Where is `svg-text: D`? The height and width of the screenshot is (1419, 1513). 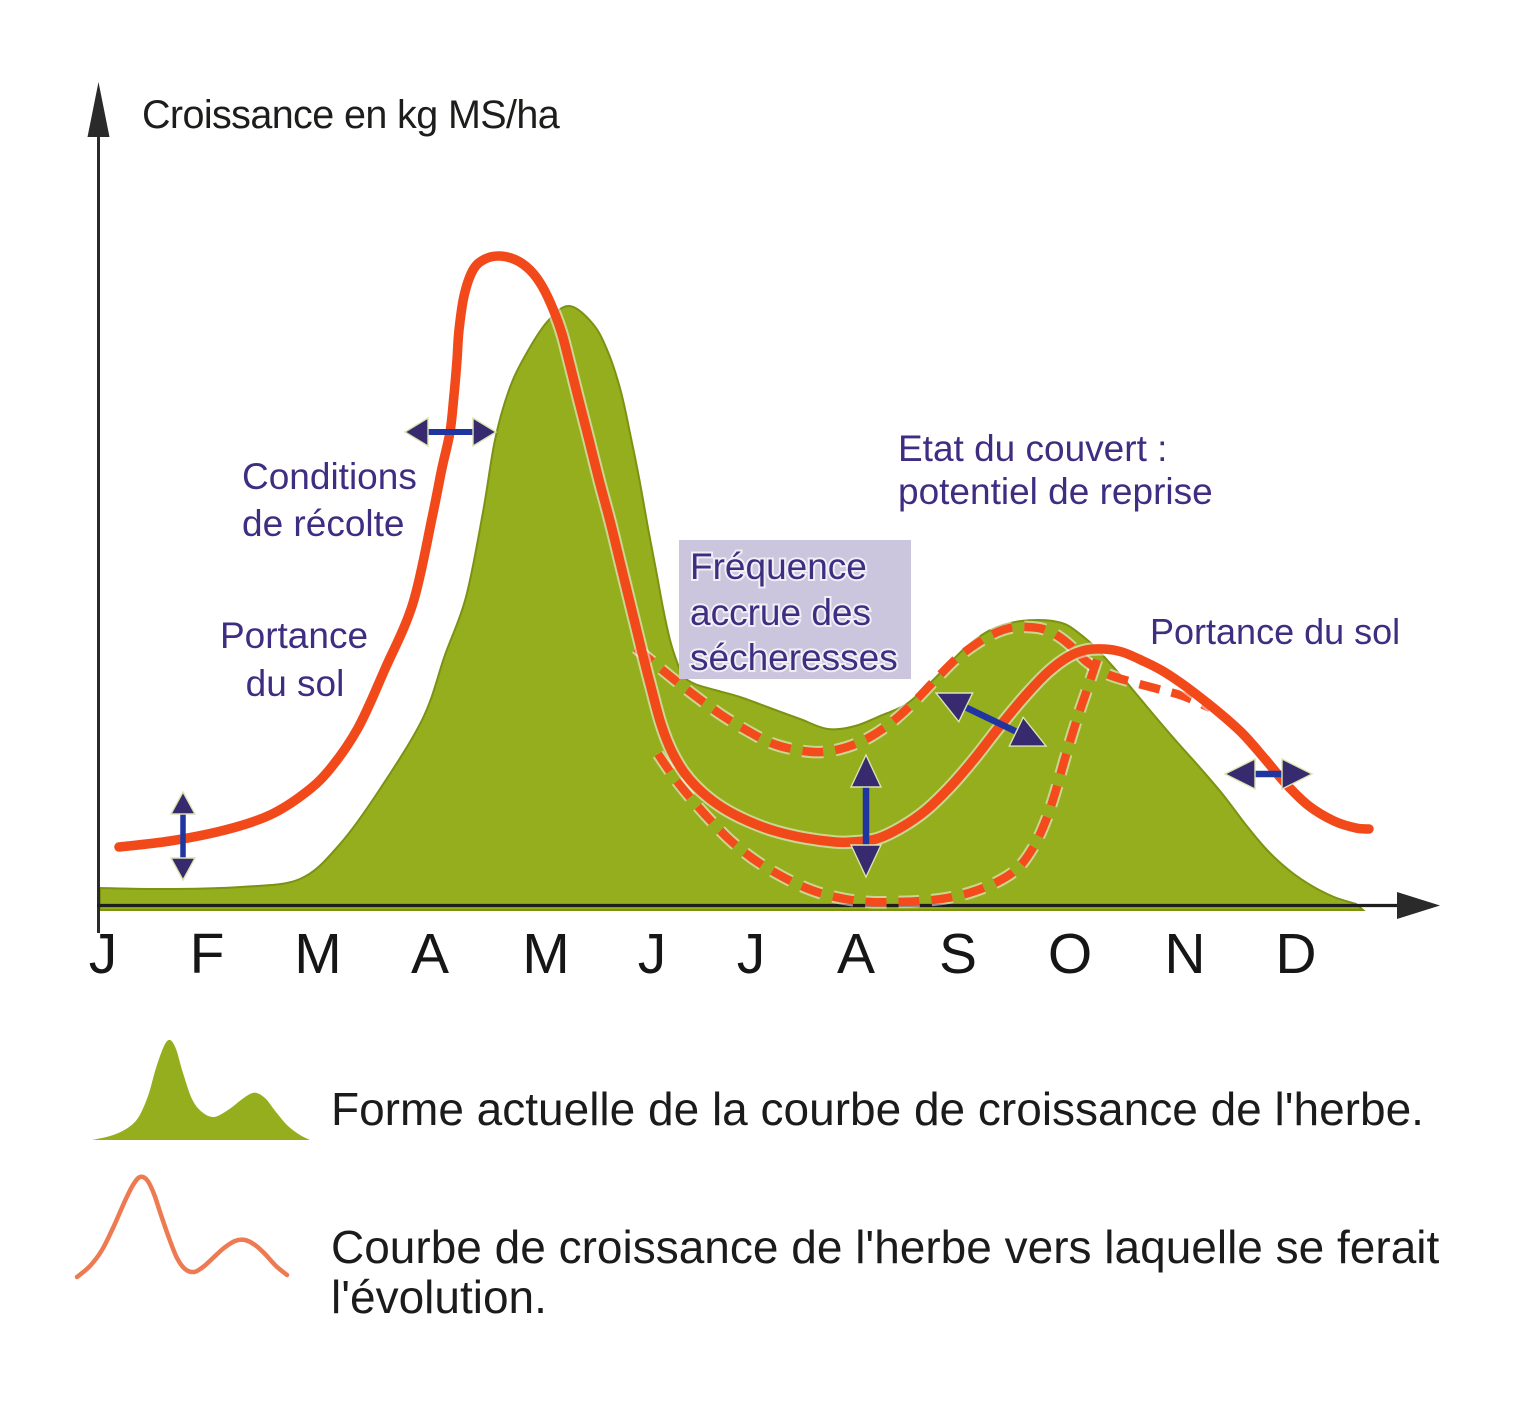 svg-text: D is located at coordinates (1295, 954).